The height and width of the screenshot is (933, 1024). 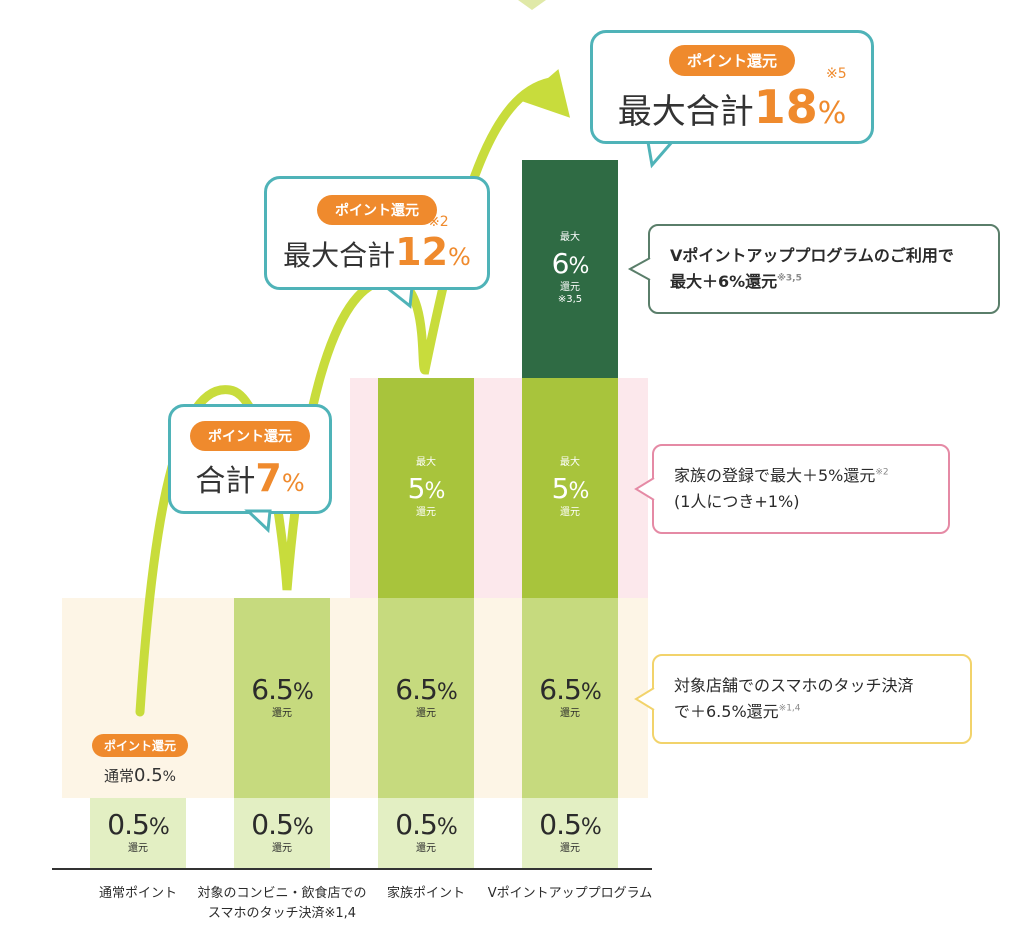 I want to click on bubble-note-12: ※2, so click(x=438, y=222).